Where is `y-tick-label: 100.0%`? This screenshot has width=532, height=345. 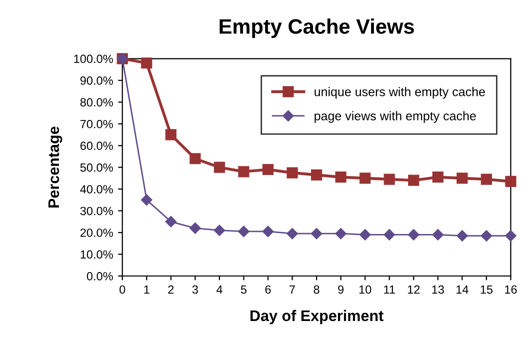 y-tick-label: 100.0% is located at coordinates (93, 59).